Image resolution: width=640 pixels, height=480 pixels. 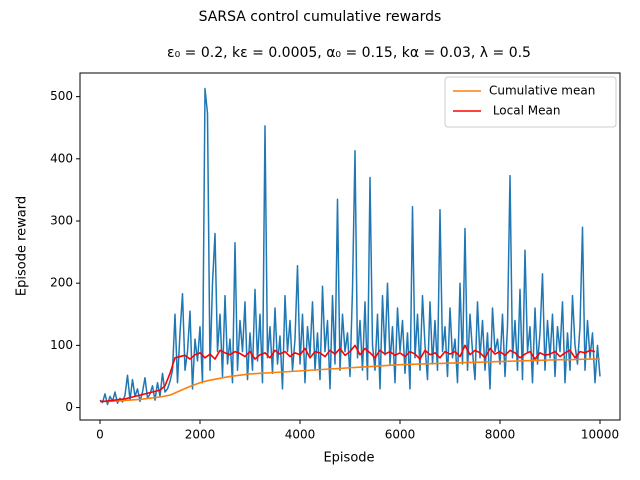 What do you see at coordinates (22, 246) in the screenshot?
I see `y-axis-label: Episode reward` at bounding box center [22, 246].